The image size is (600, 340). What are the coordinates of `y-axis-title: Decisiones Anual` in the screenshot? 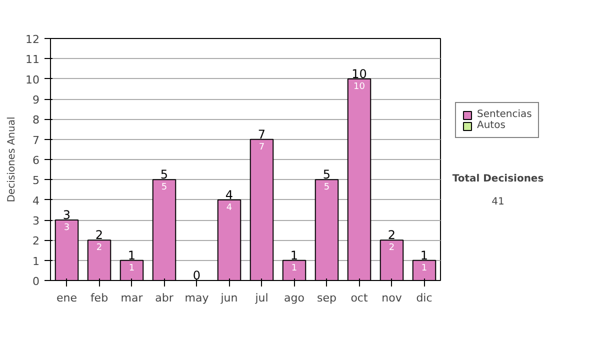 It's located at (12, 159).